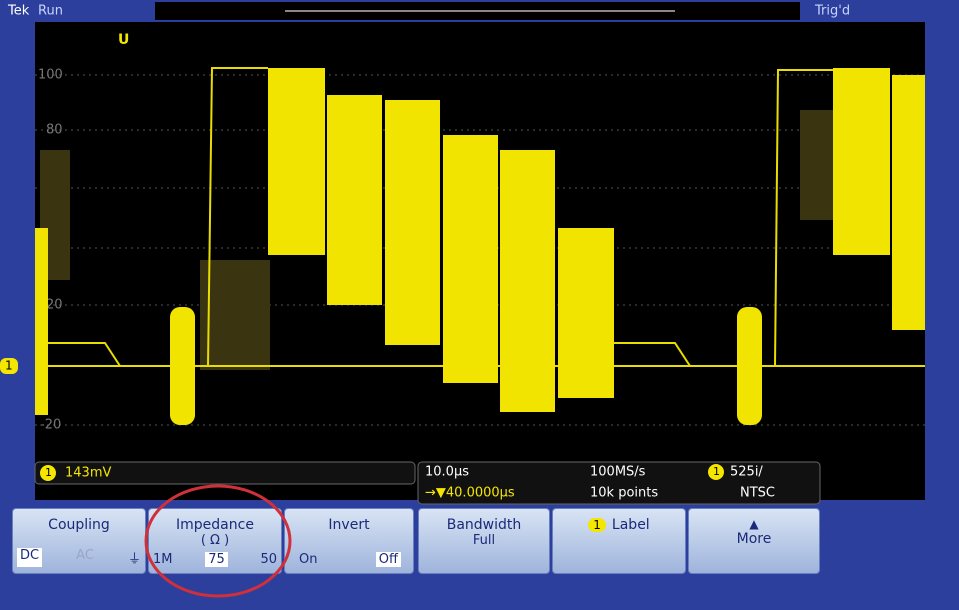 The image size is (959, 610). What do you see at coordinates (832, 11) in the screenshot?
I see `trigger-status: Trig'd` at bounding box center [832, 11].